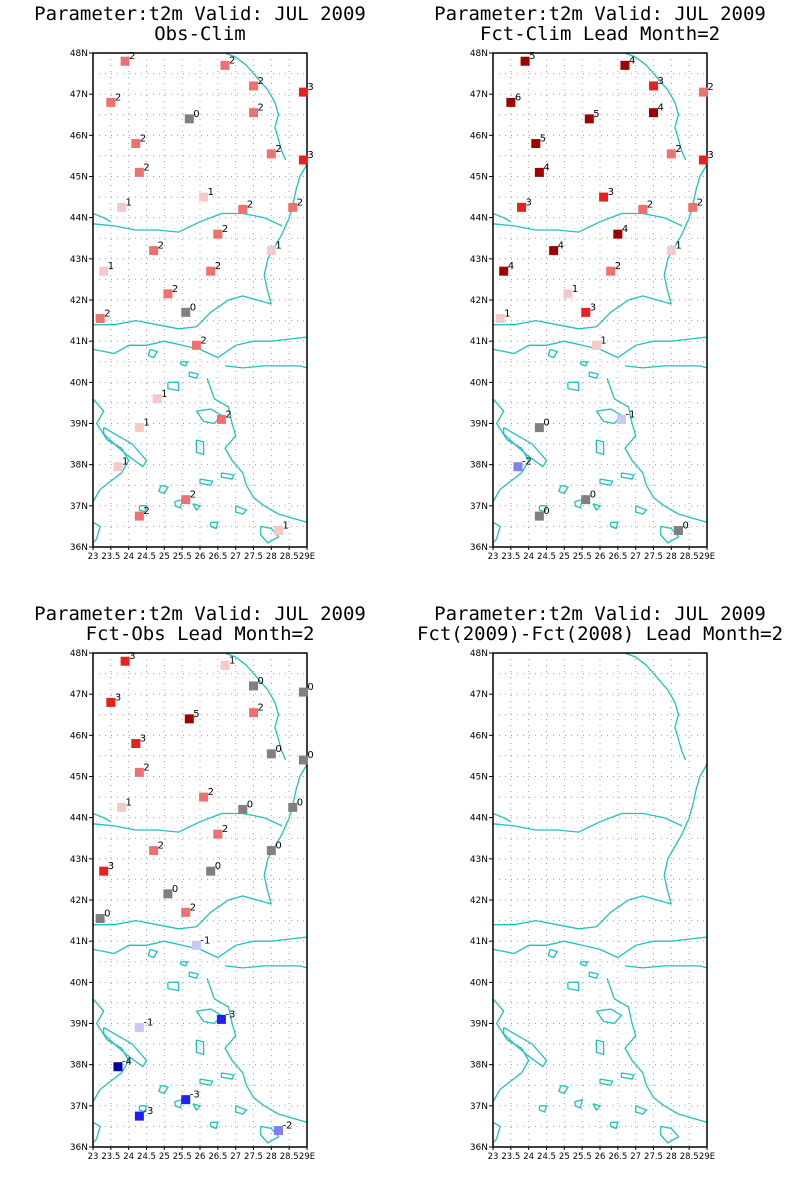  I want to click on lon-label: 25.5, so click(182, 557).